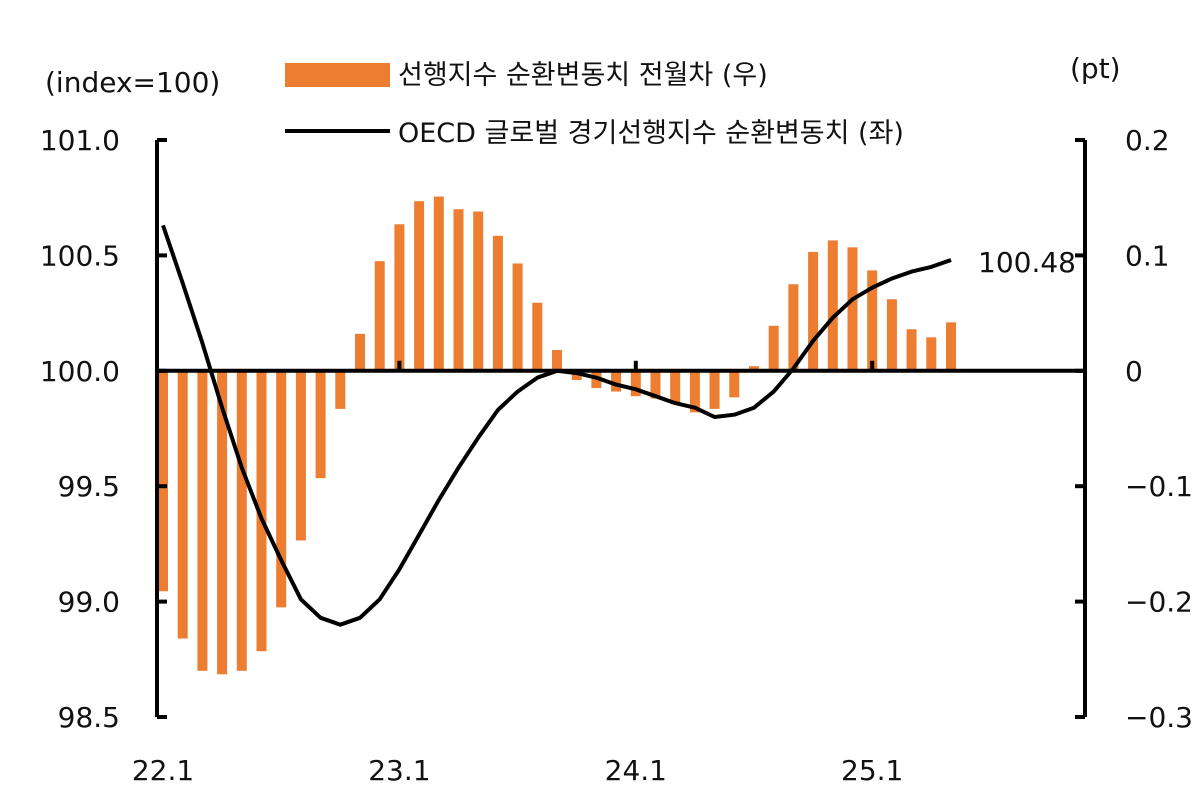 Image resolution: width=1200 pixels, height=807 pixels. I want to click on left-axis-unit: (index=100), so click(132, 82).